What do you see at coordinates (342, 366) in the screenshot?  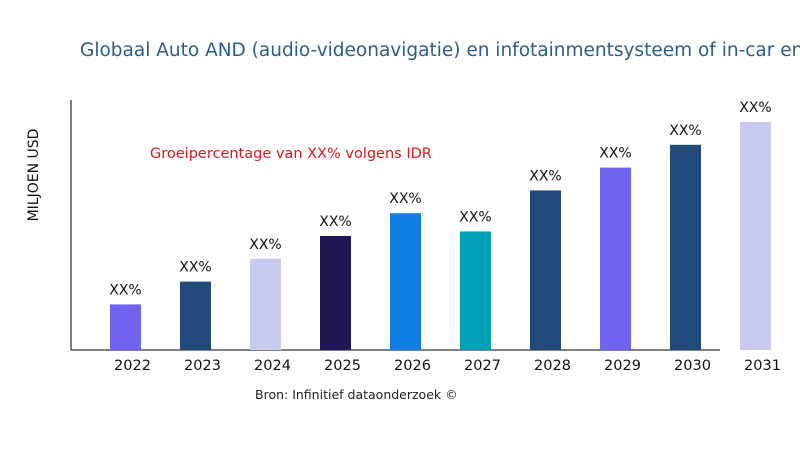 I see `x-tick-label: 2025` at bounding box center [342, 366].